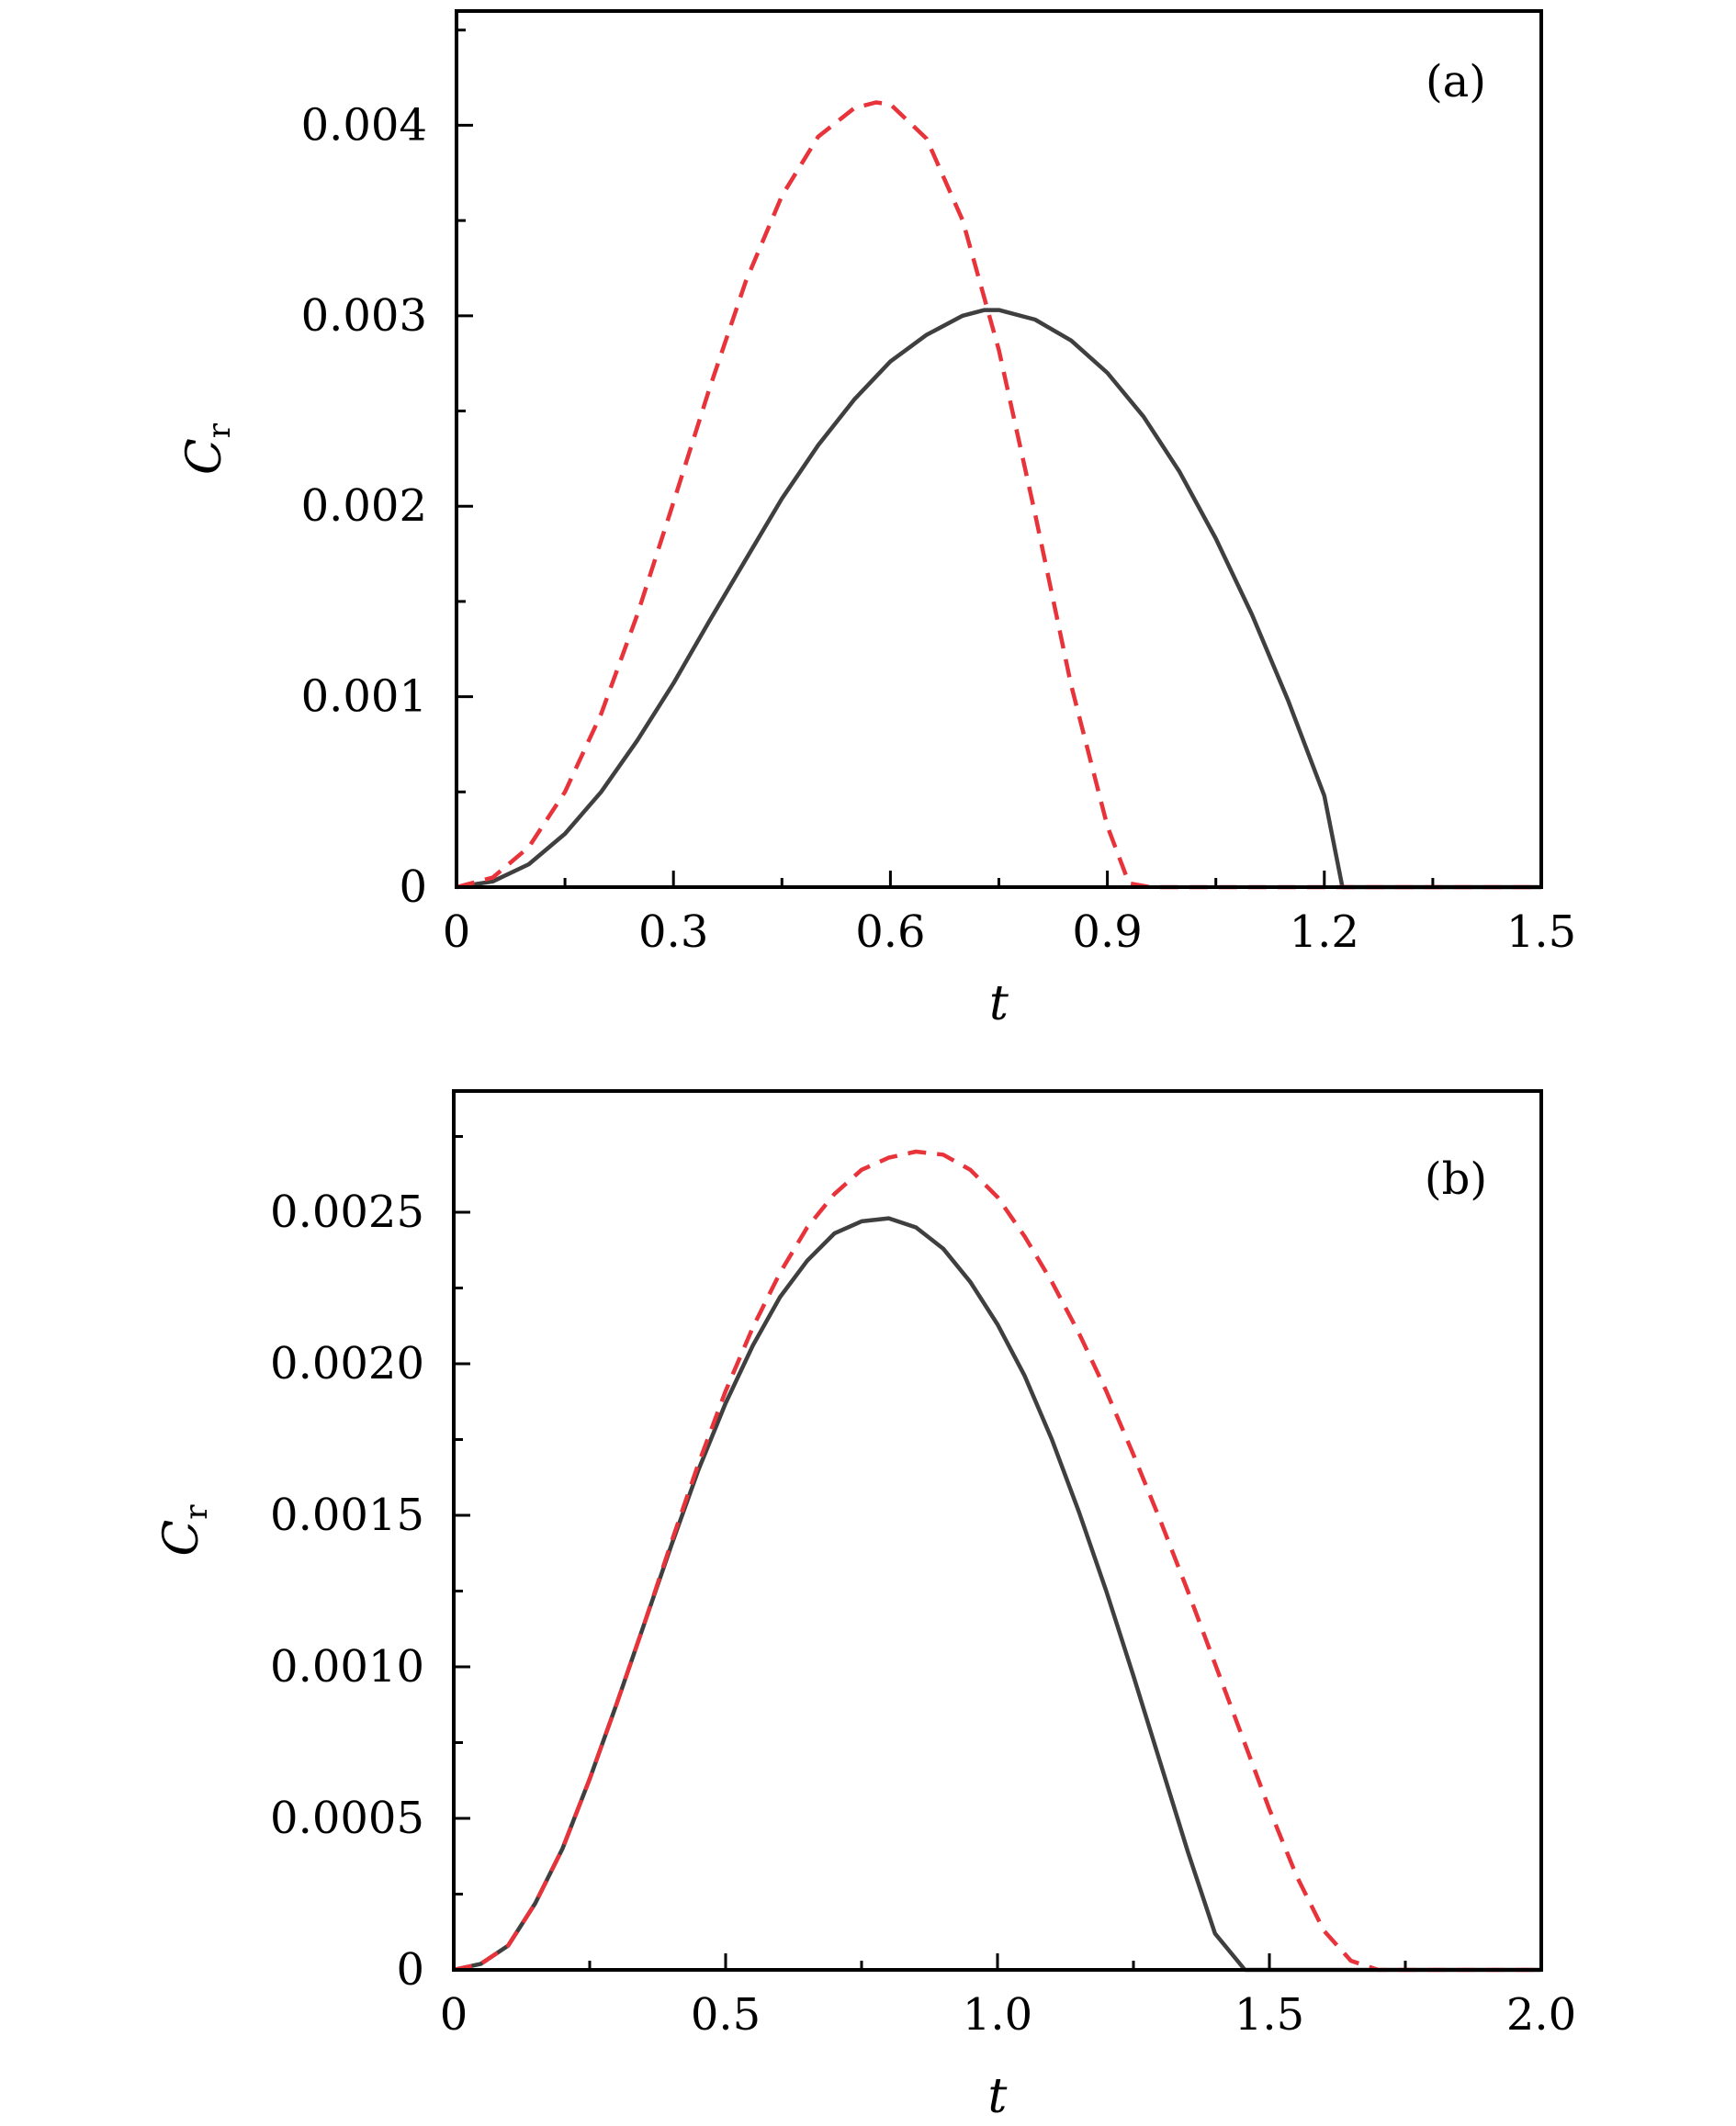 Image resolution: width=1736 pixels, height=2126 pixels. What do you see at coordinates (347, 1818) in the screenshot?
I see `panel-b-y-tick-label: 0.0005` at bounding box center [347, 1818].